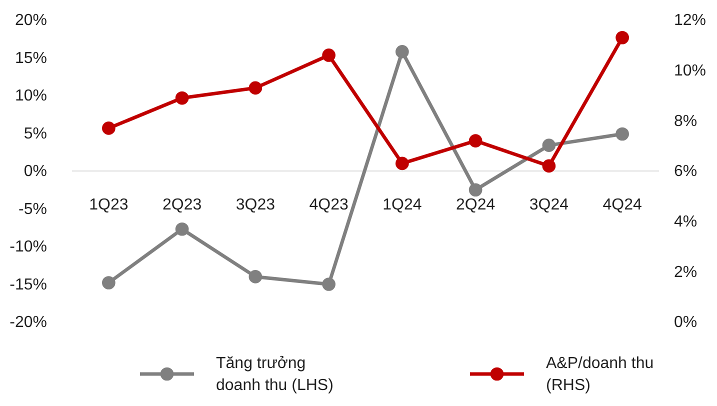  What do you see at coordinates (686, 121) in the screenshot?
I see `y2-tick-label: 8%` at bounding box center [686, 121].